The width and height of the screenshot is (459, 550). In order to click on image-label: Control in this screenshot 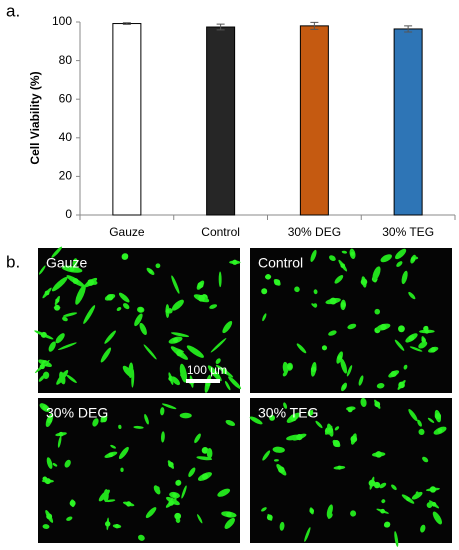, I will do `click(280, 263)`.